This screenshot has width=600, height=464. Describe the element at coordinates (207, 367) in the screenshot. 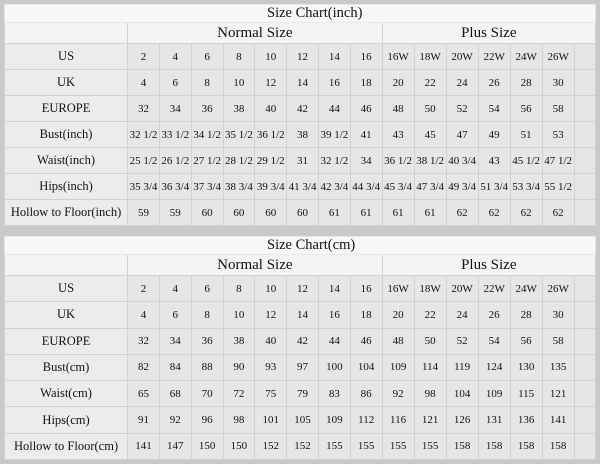

I see `normal-size-cell: 88` at that location.